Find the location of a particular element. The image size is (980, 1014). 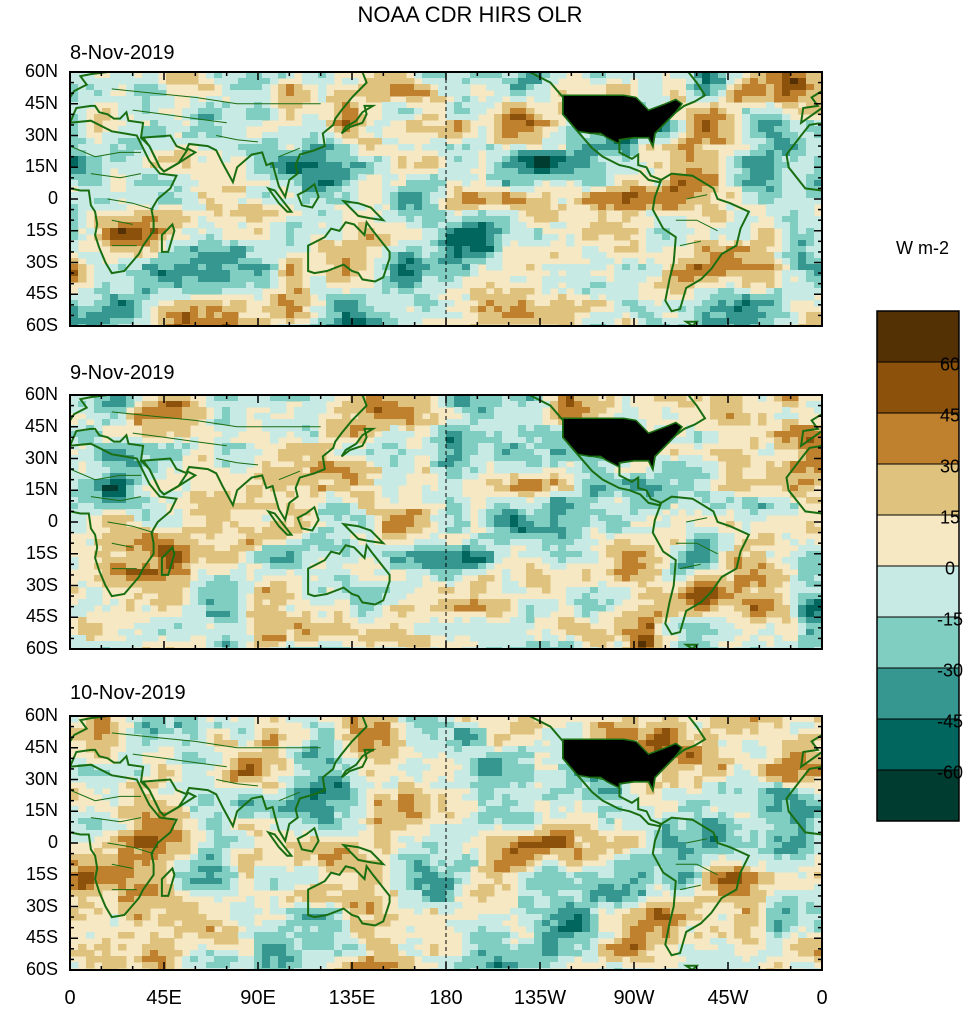

lon-label-180: 180 is located at coordinates (446, 998).